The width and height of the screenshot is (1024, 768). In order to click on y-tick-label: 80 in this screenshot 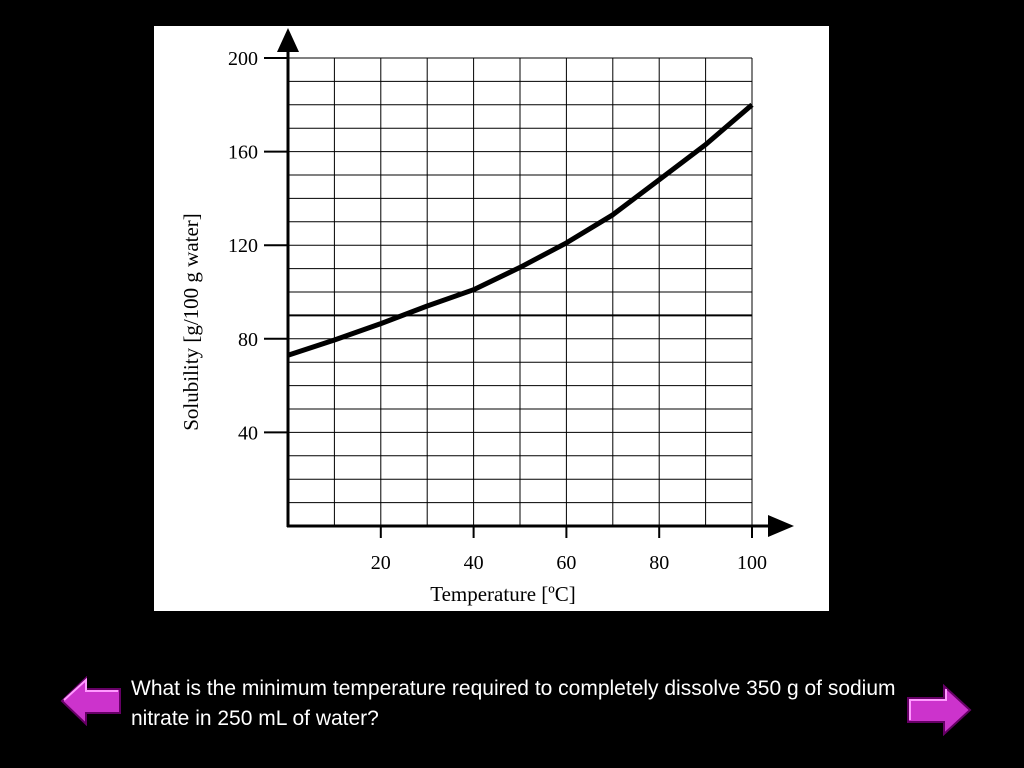, I will do `click(248, 340)`.